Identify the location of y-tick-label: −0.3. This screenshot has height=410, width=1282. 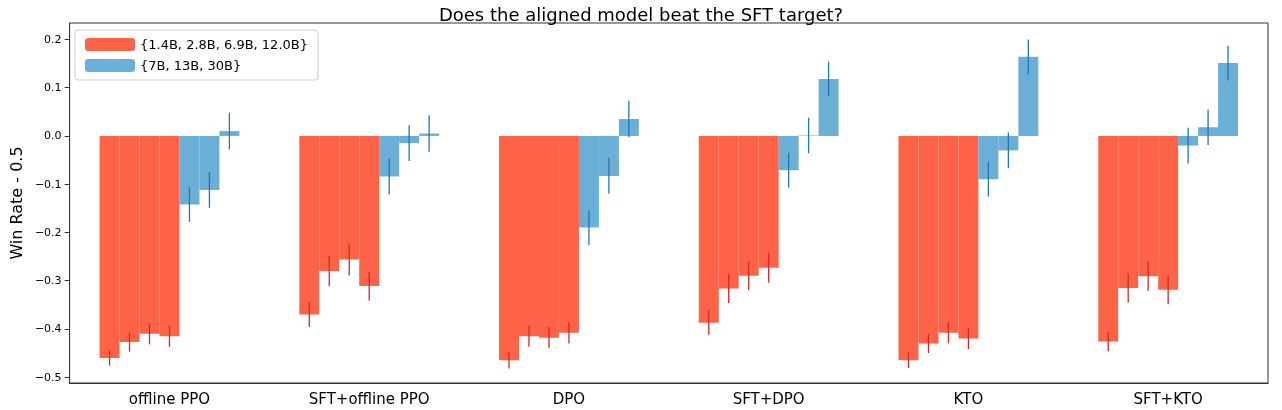
(48, 281).